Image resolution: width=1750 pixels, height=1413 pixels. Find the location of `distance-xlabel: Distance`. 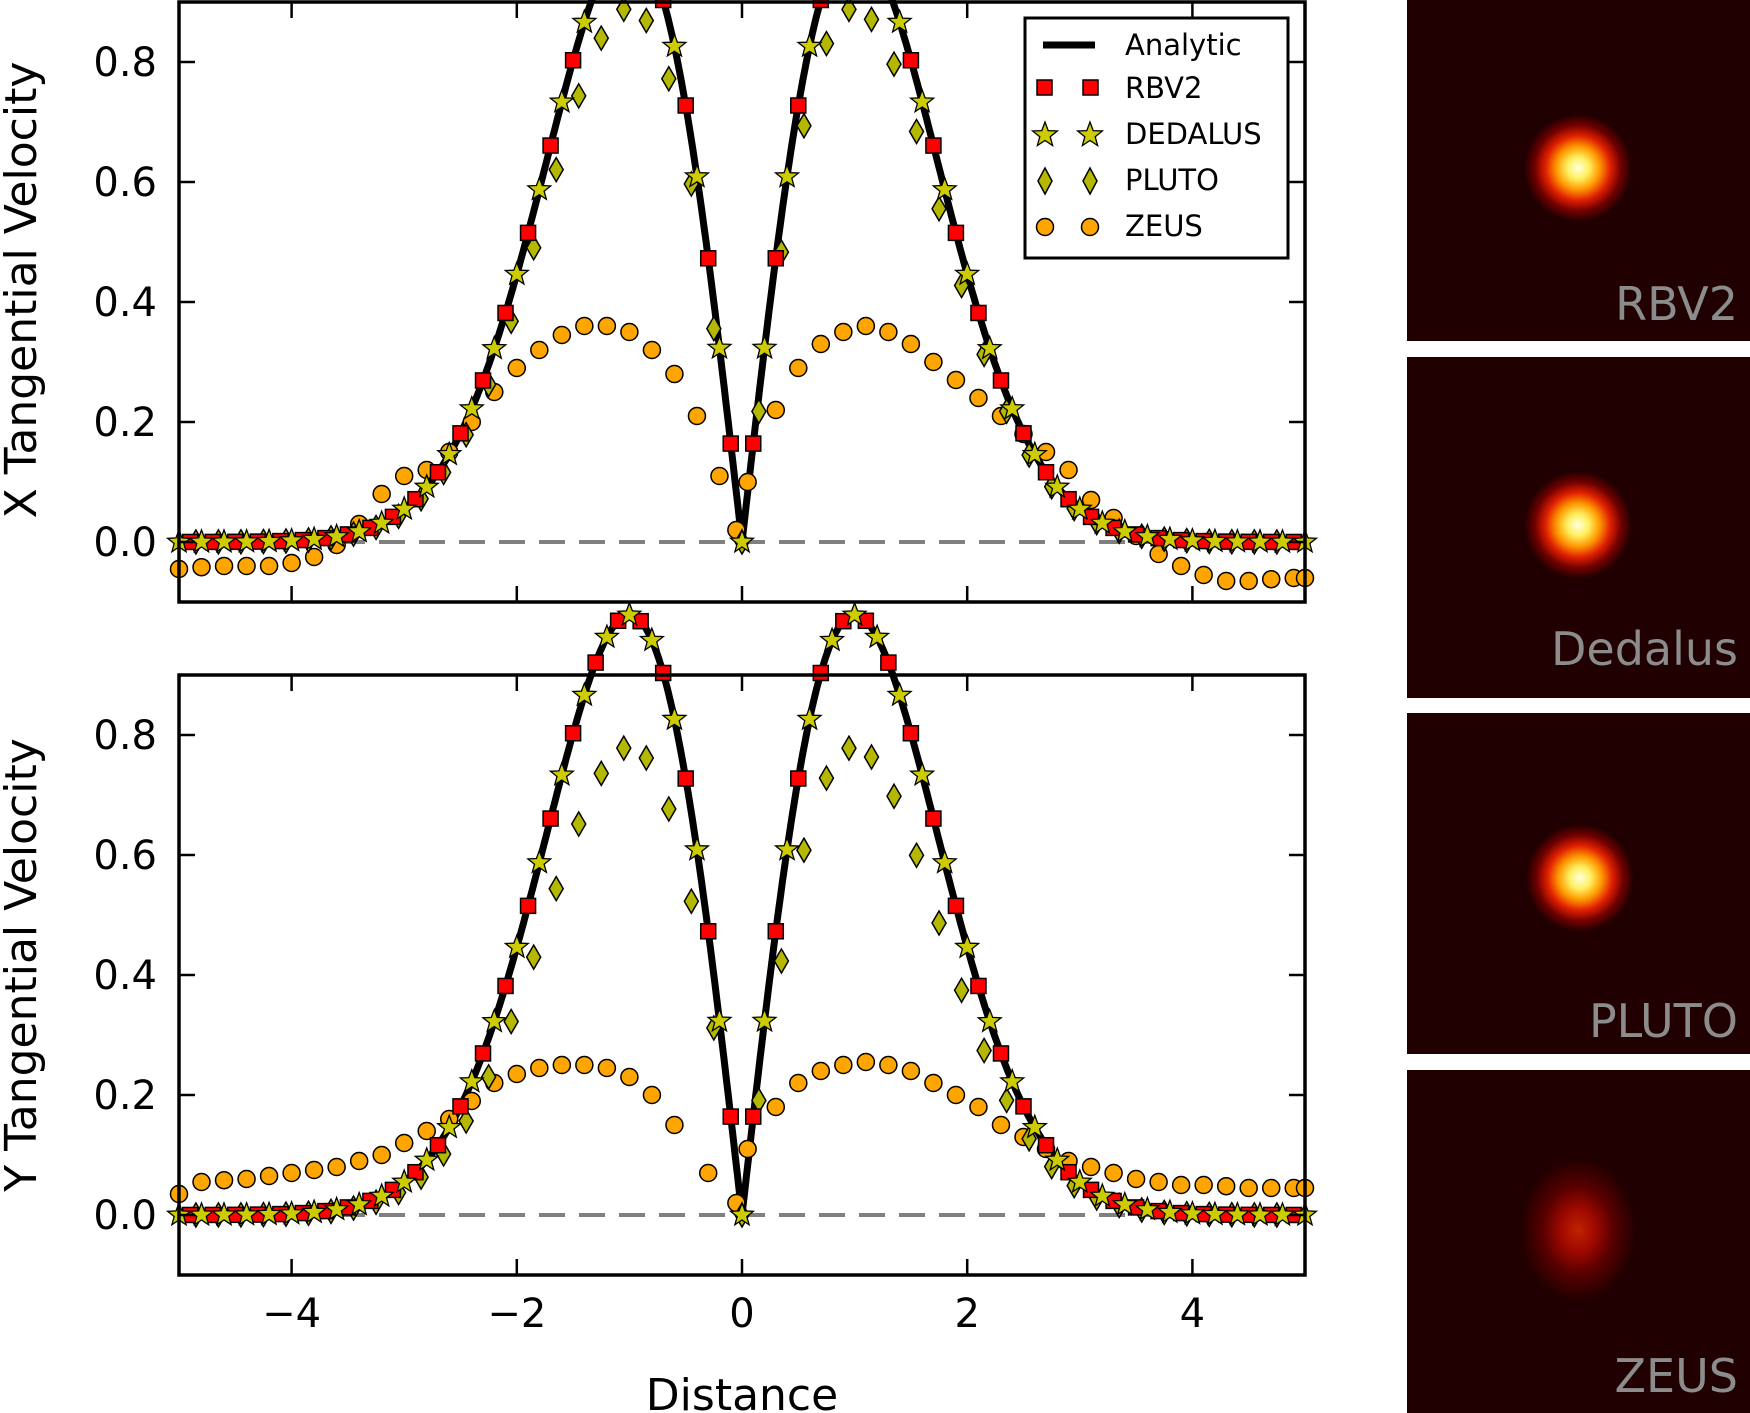

distance-xlabel: Distance is located at coordinates (742, 1391).